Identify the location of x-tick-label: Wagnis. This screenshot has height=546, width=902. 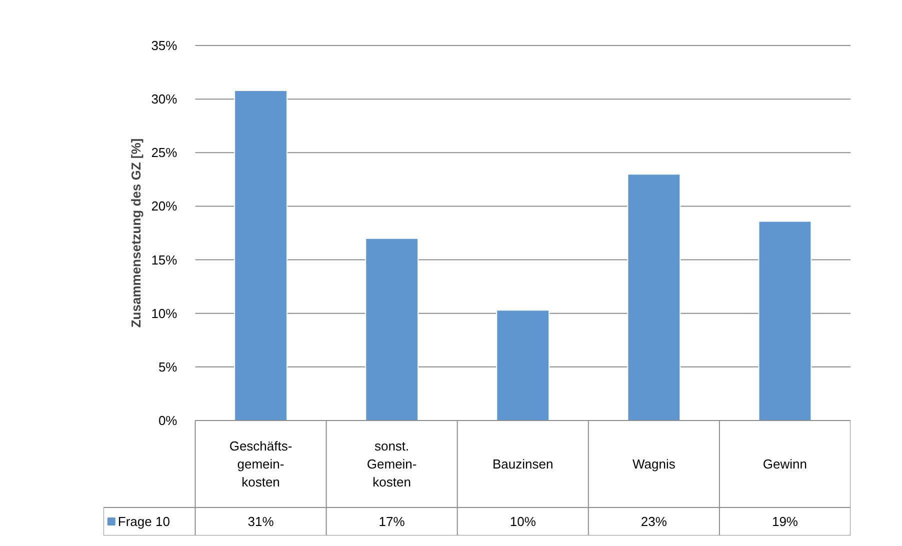
(654, 464).